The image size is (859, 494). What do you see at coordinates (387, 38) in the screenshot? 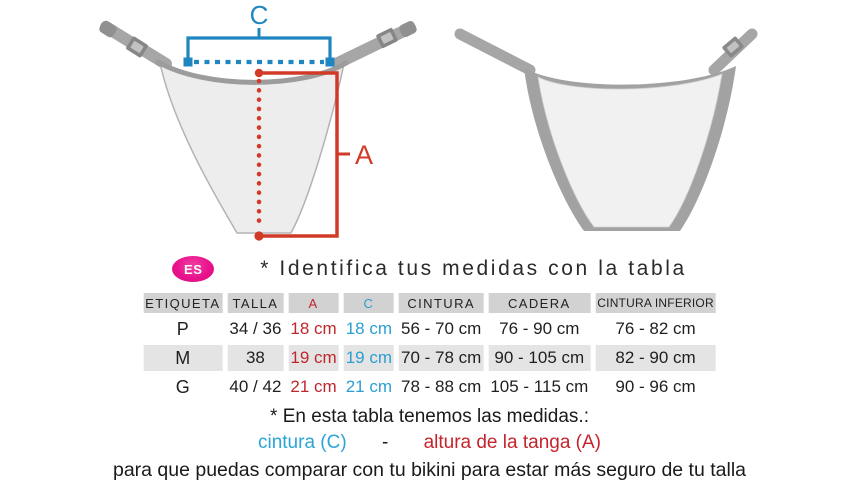
I see `front-right-buckle-icon` at bounding box center [387, 38].